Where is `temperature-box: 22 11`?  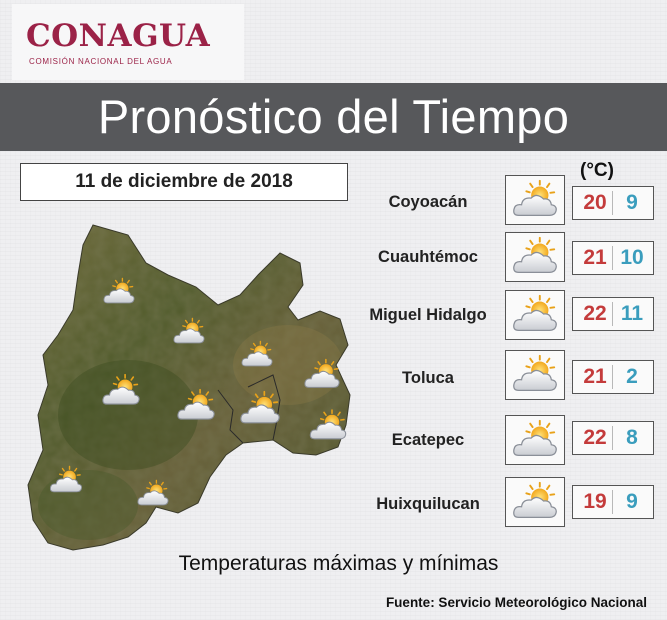
temperature-box: 22 11 is located at coordinates (613, 314).